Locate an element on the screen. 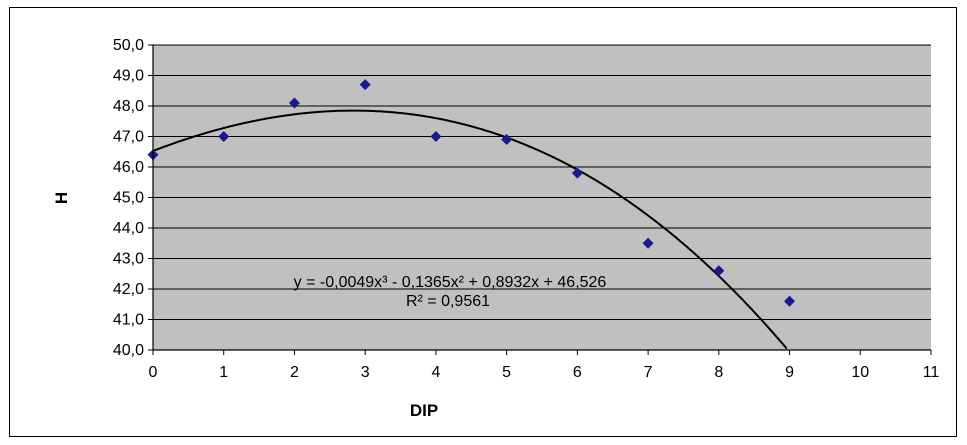 The height and width of the screenshot is (445, 967). x-tick-label: 4 is located at coordinates (435, 372).